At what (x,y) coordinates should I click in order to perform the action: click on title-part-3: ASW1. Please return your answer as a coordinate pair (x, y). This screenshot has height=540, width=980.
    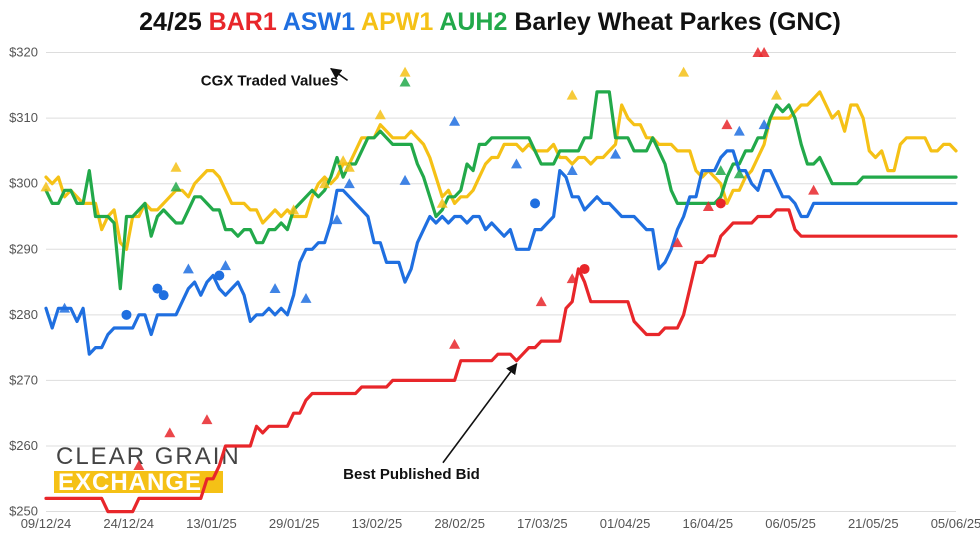
    Looking at the image, I should click on (319, 22).